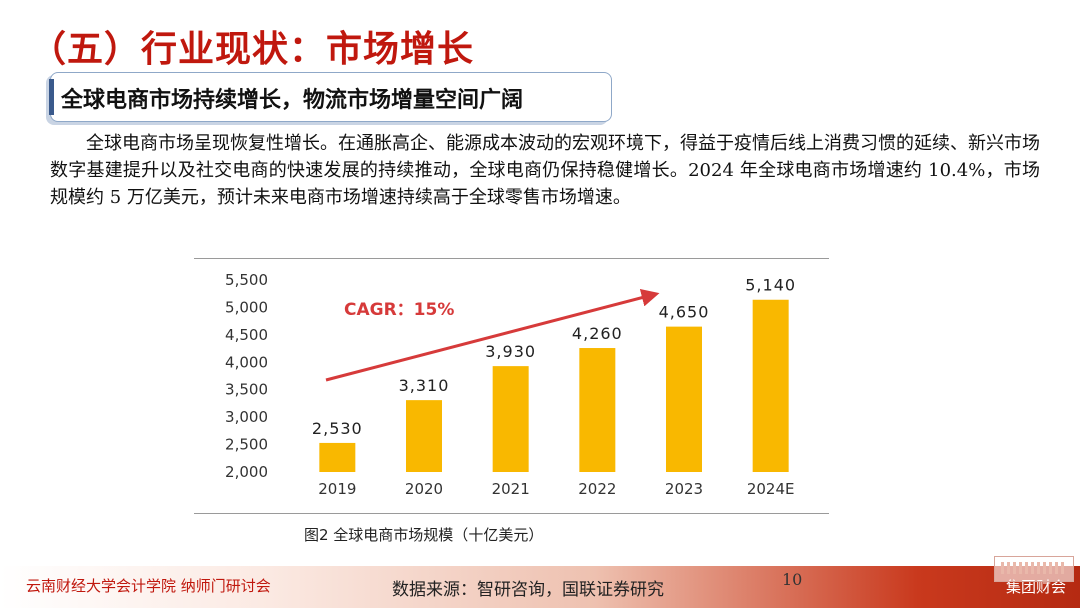 The width and height of the screenshot is (1080, 608). I want to click on y-tick-label: 3,500, so click(246, 390).